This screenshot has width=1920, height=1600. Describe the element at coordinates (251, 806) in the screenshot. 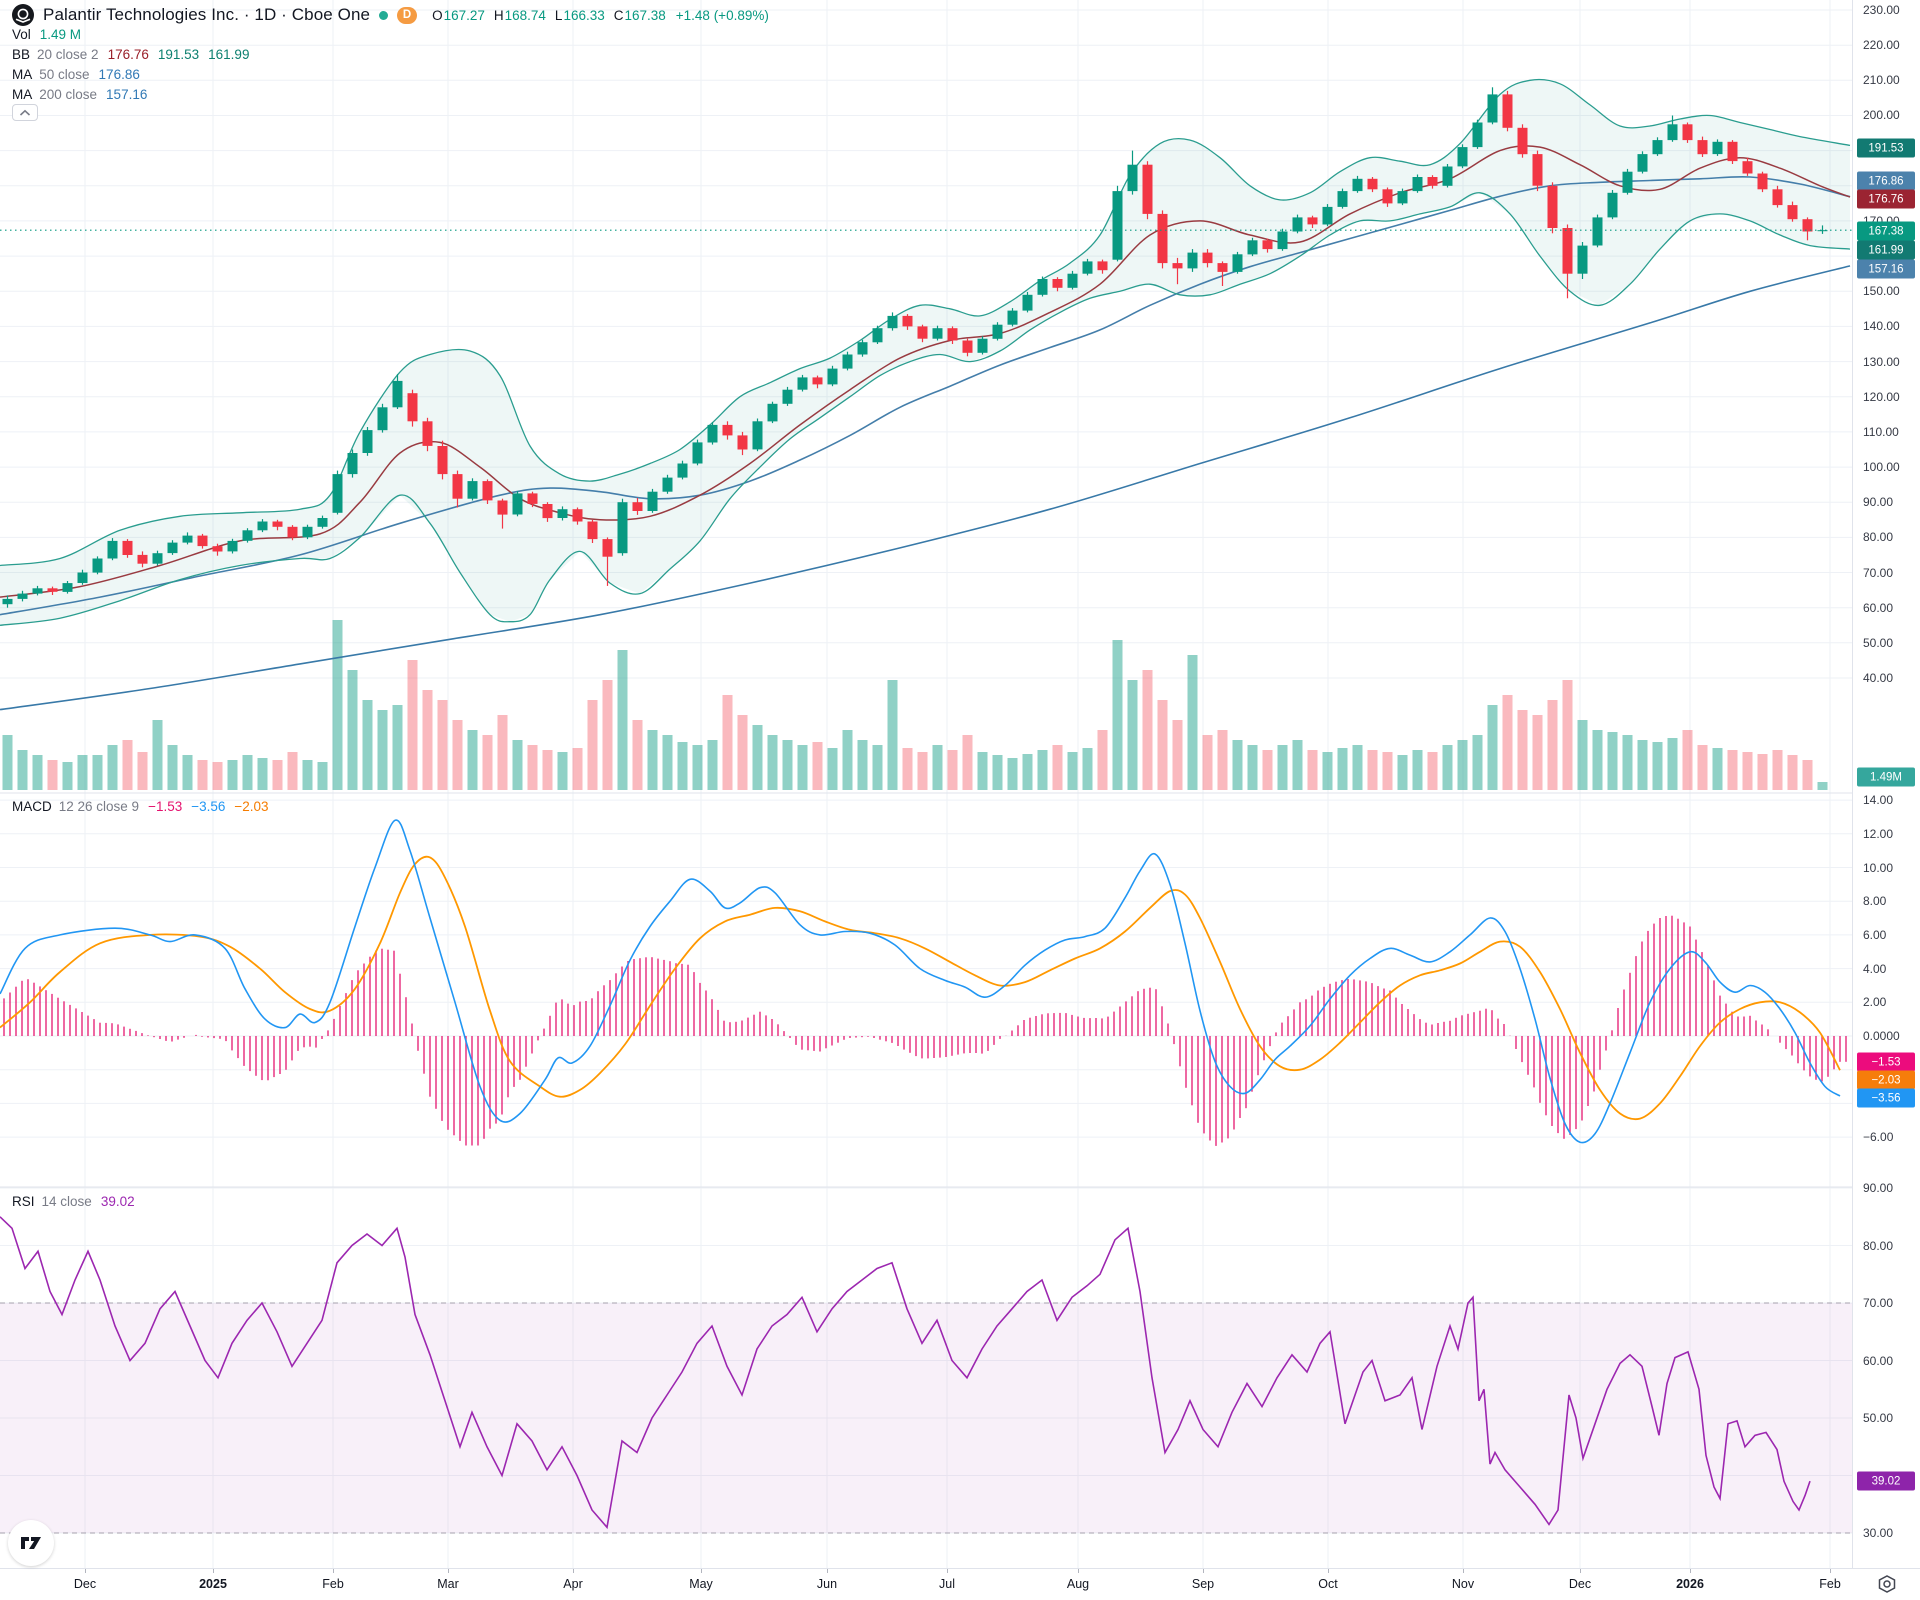

I see `macd-signal-value: −2.03` at that location.